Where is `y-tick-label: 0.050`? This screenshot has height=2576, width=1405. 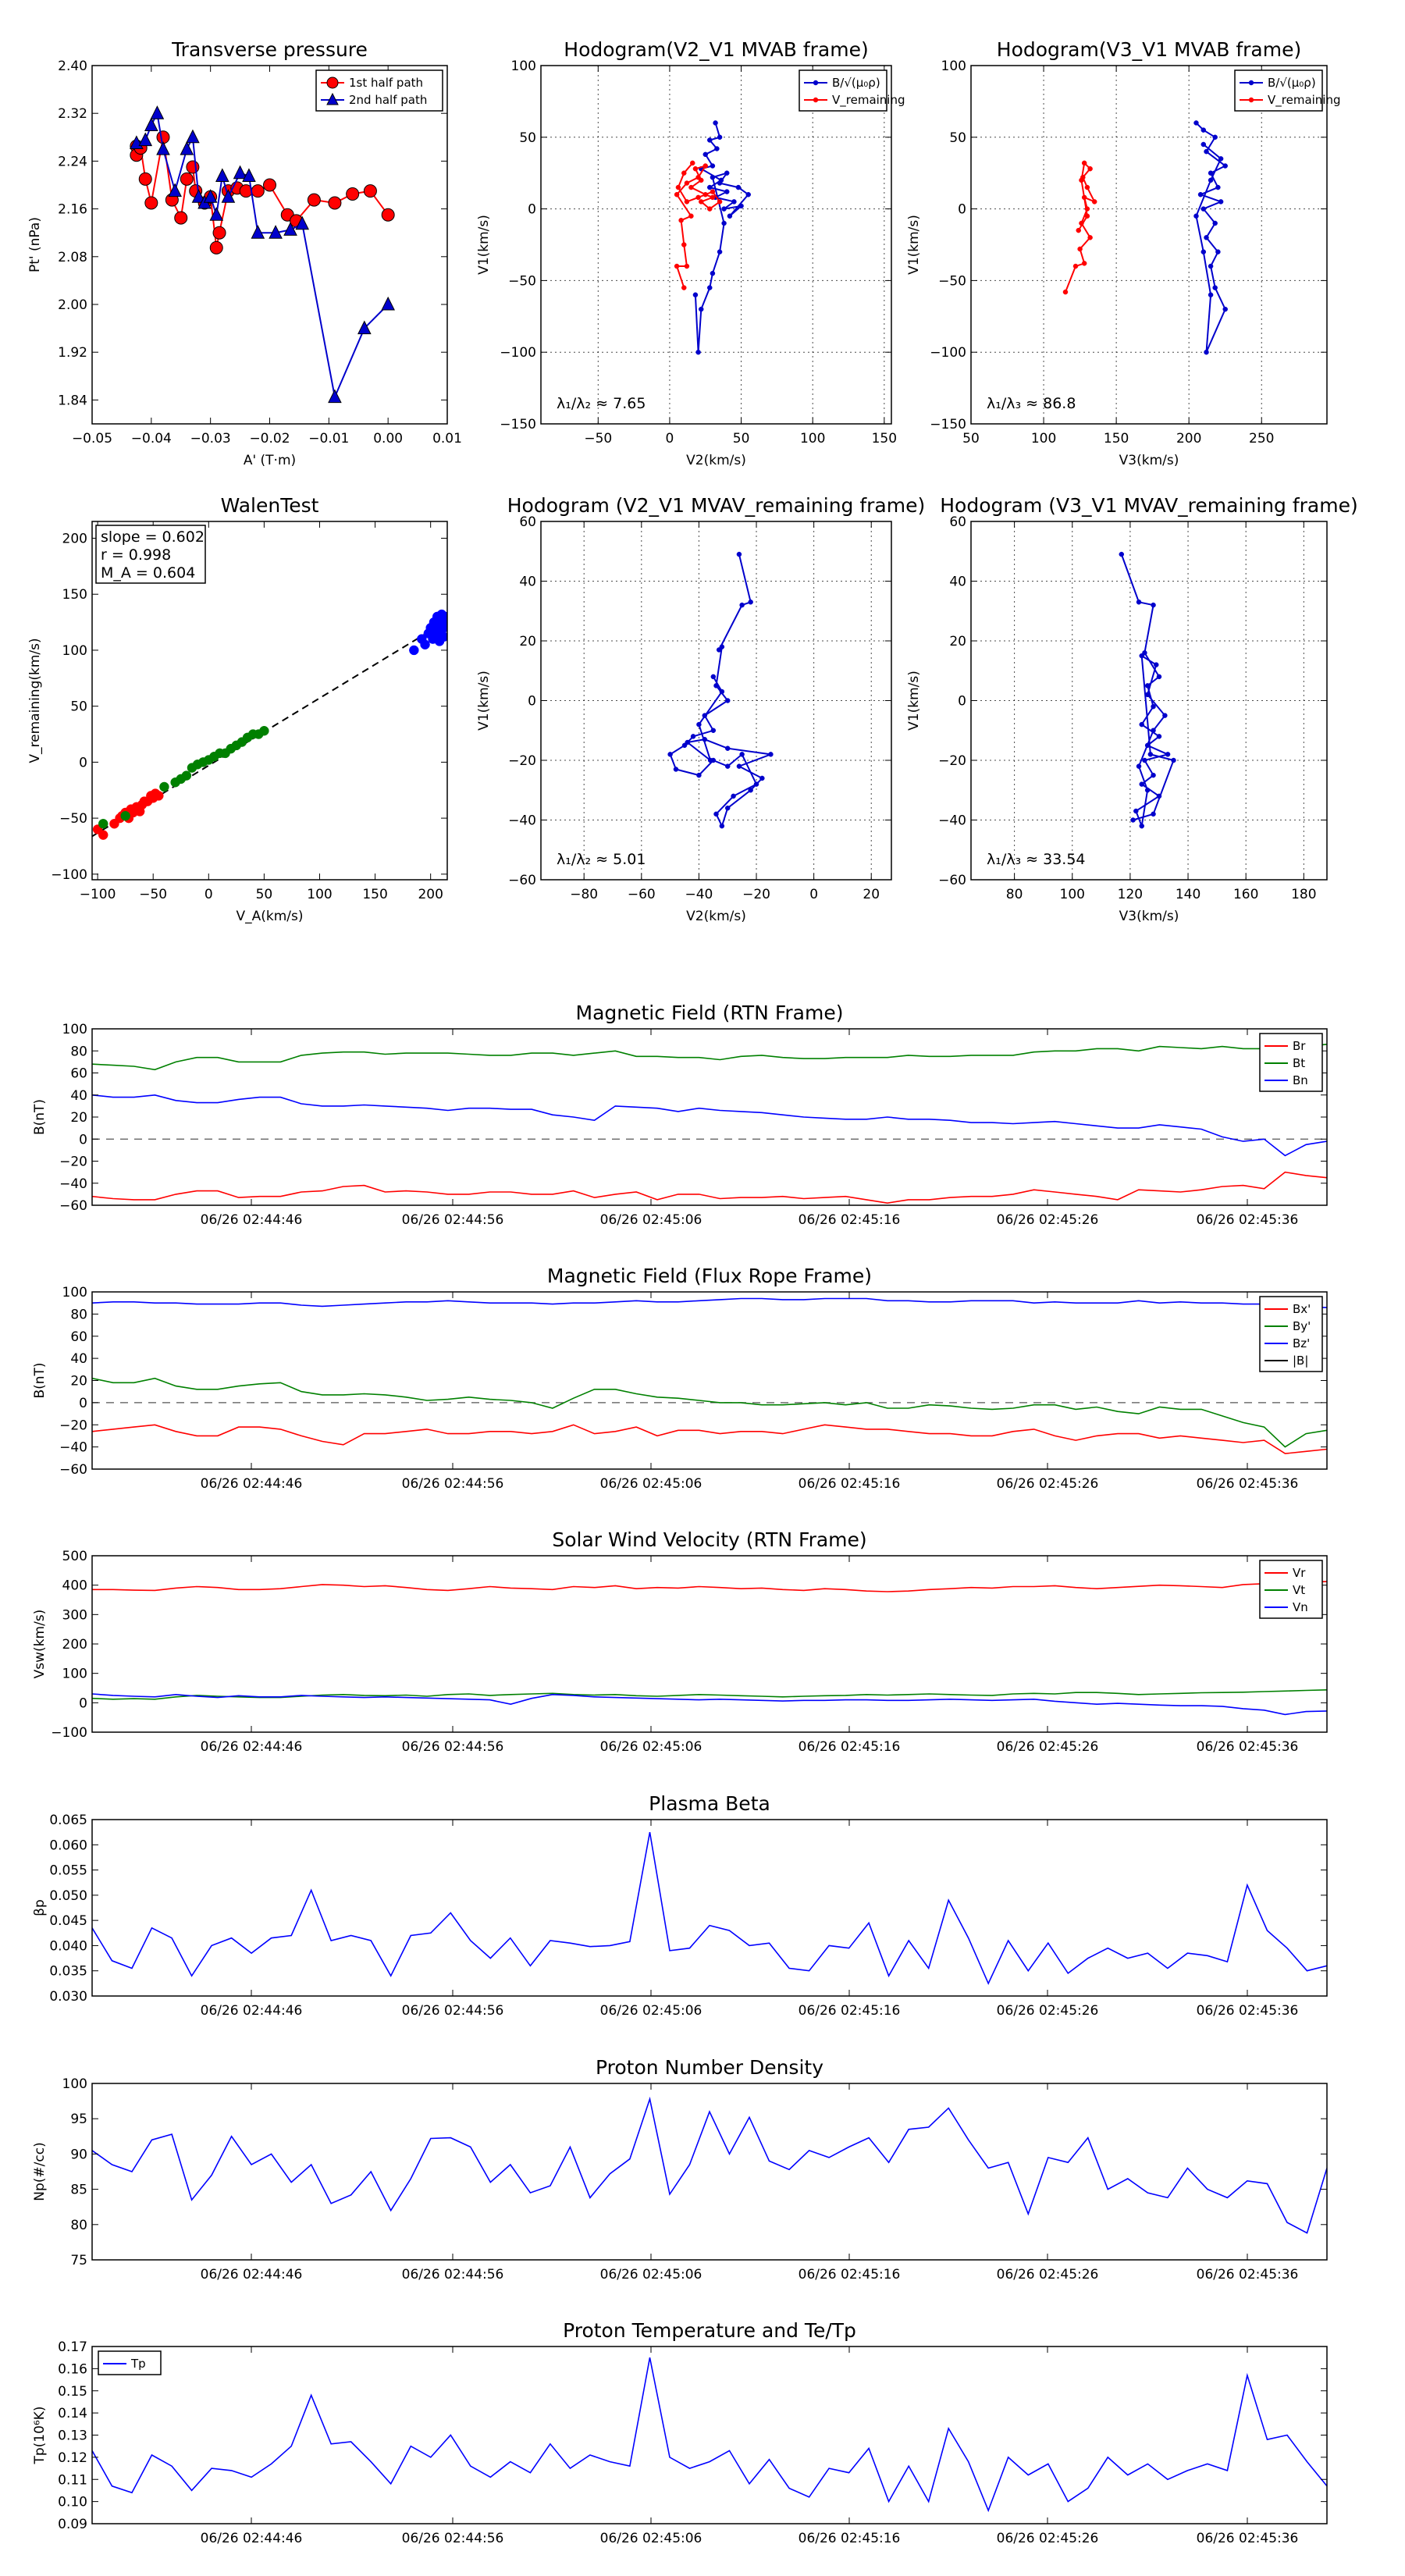
y-tick-label: 0.050 is located at coordinates (68, 1896).